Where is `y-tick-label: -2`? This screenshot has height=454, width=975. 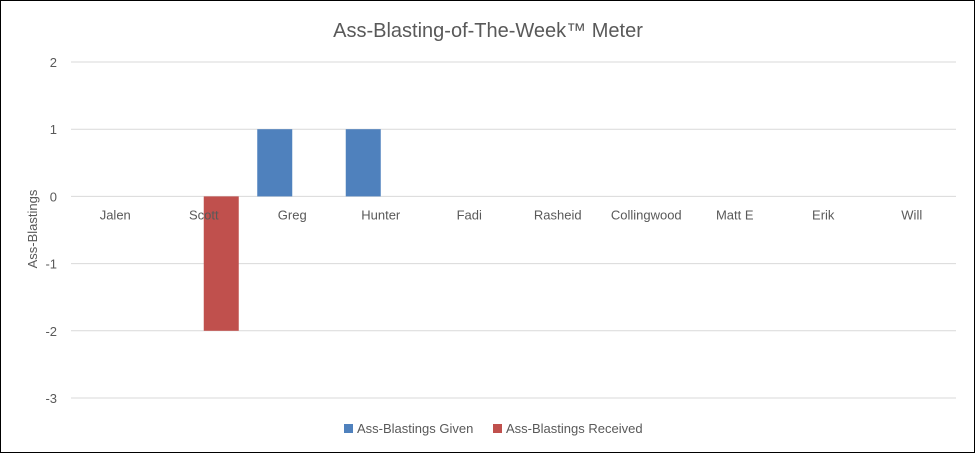 y-tick-label: -2 is located at coordinates (51, 331).